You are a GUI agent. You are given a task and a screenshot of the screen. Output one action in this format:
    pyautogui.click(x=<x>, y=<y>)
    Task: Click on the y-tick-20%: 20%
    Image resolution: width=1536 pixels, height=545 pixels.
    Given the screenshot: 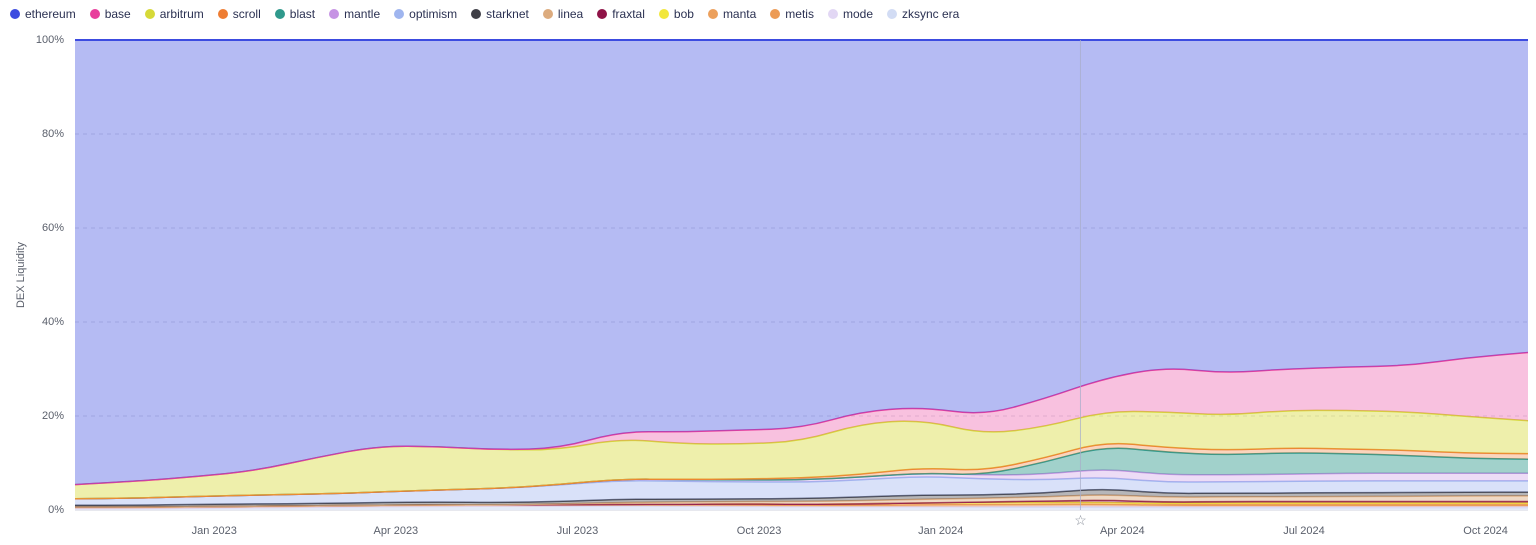 What is the action you would take?
    pyautogui.click(x=52, y=416)
    